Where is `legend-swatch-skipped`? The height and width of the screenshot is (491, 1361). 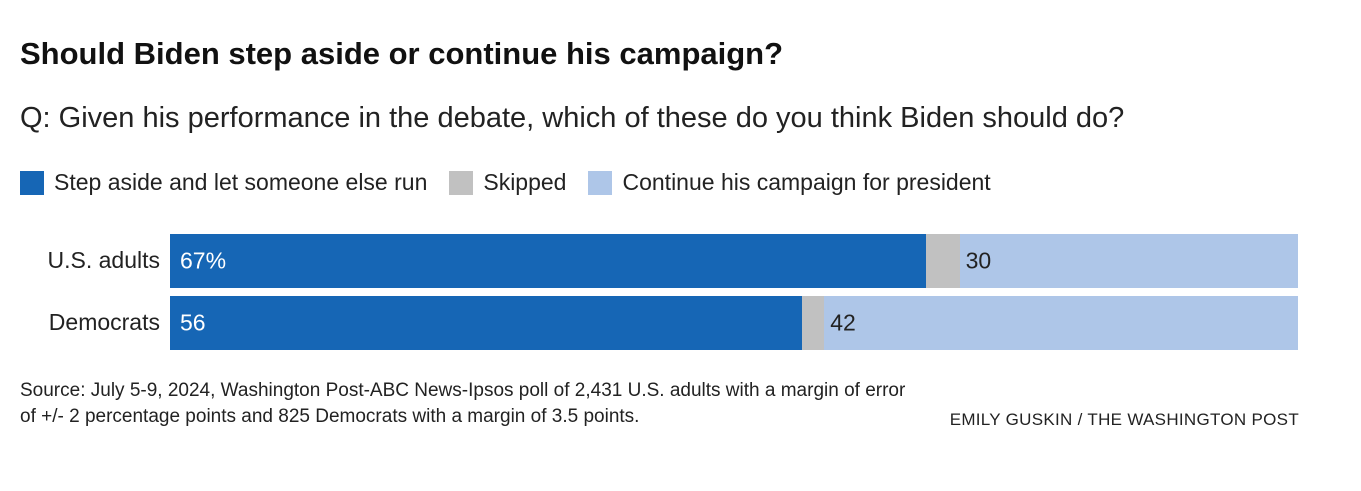
legend-swatch-skipped is located at coordinates (461, 182).